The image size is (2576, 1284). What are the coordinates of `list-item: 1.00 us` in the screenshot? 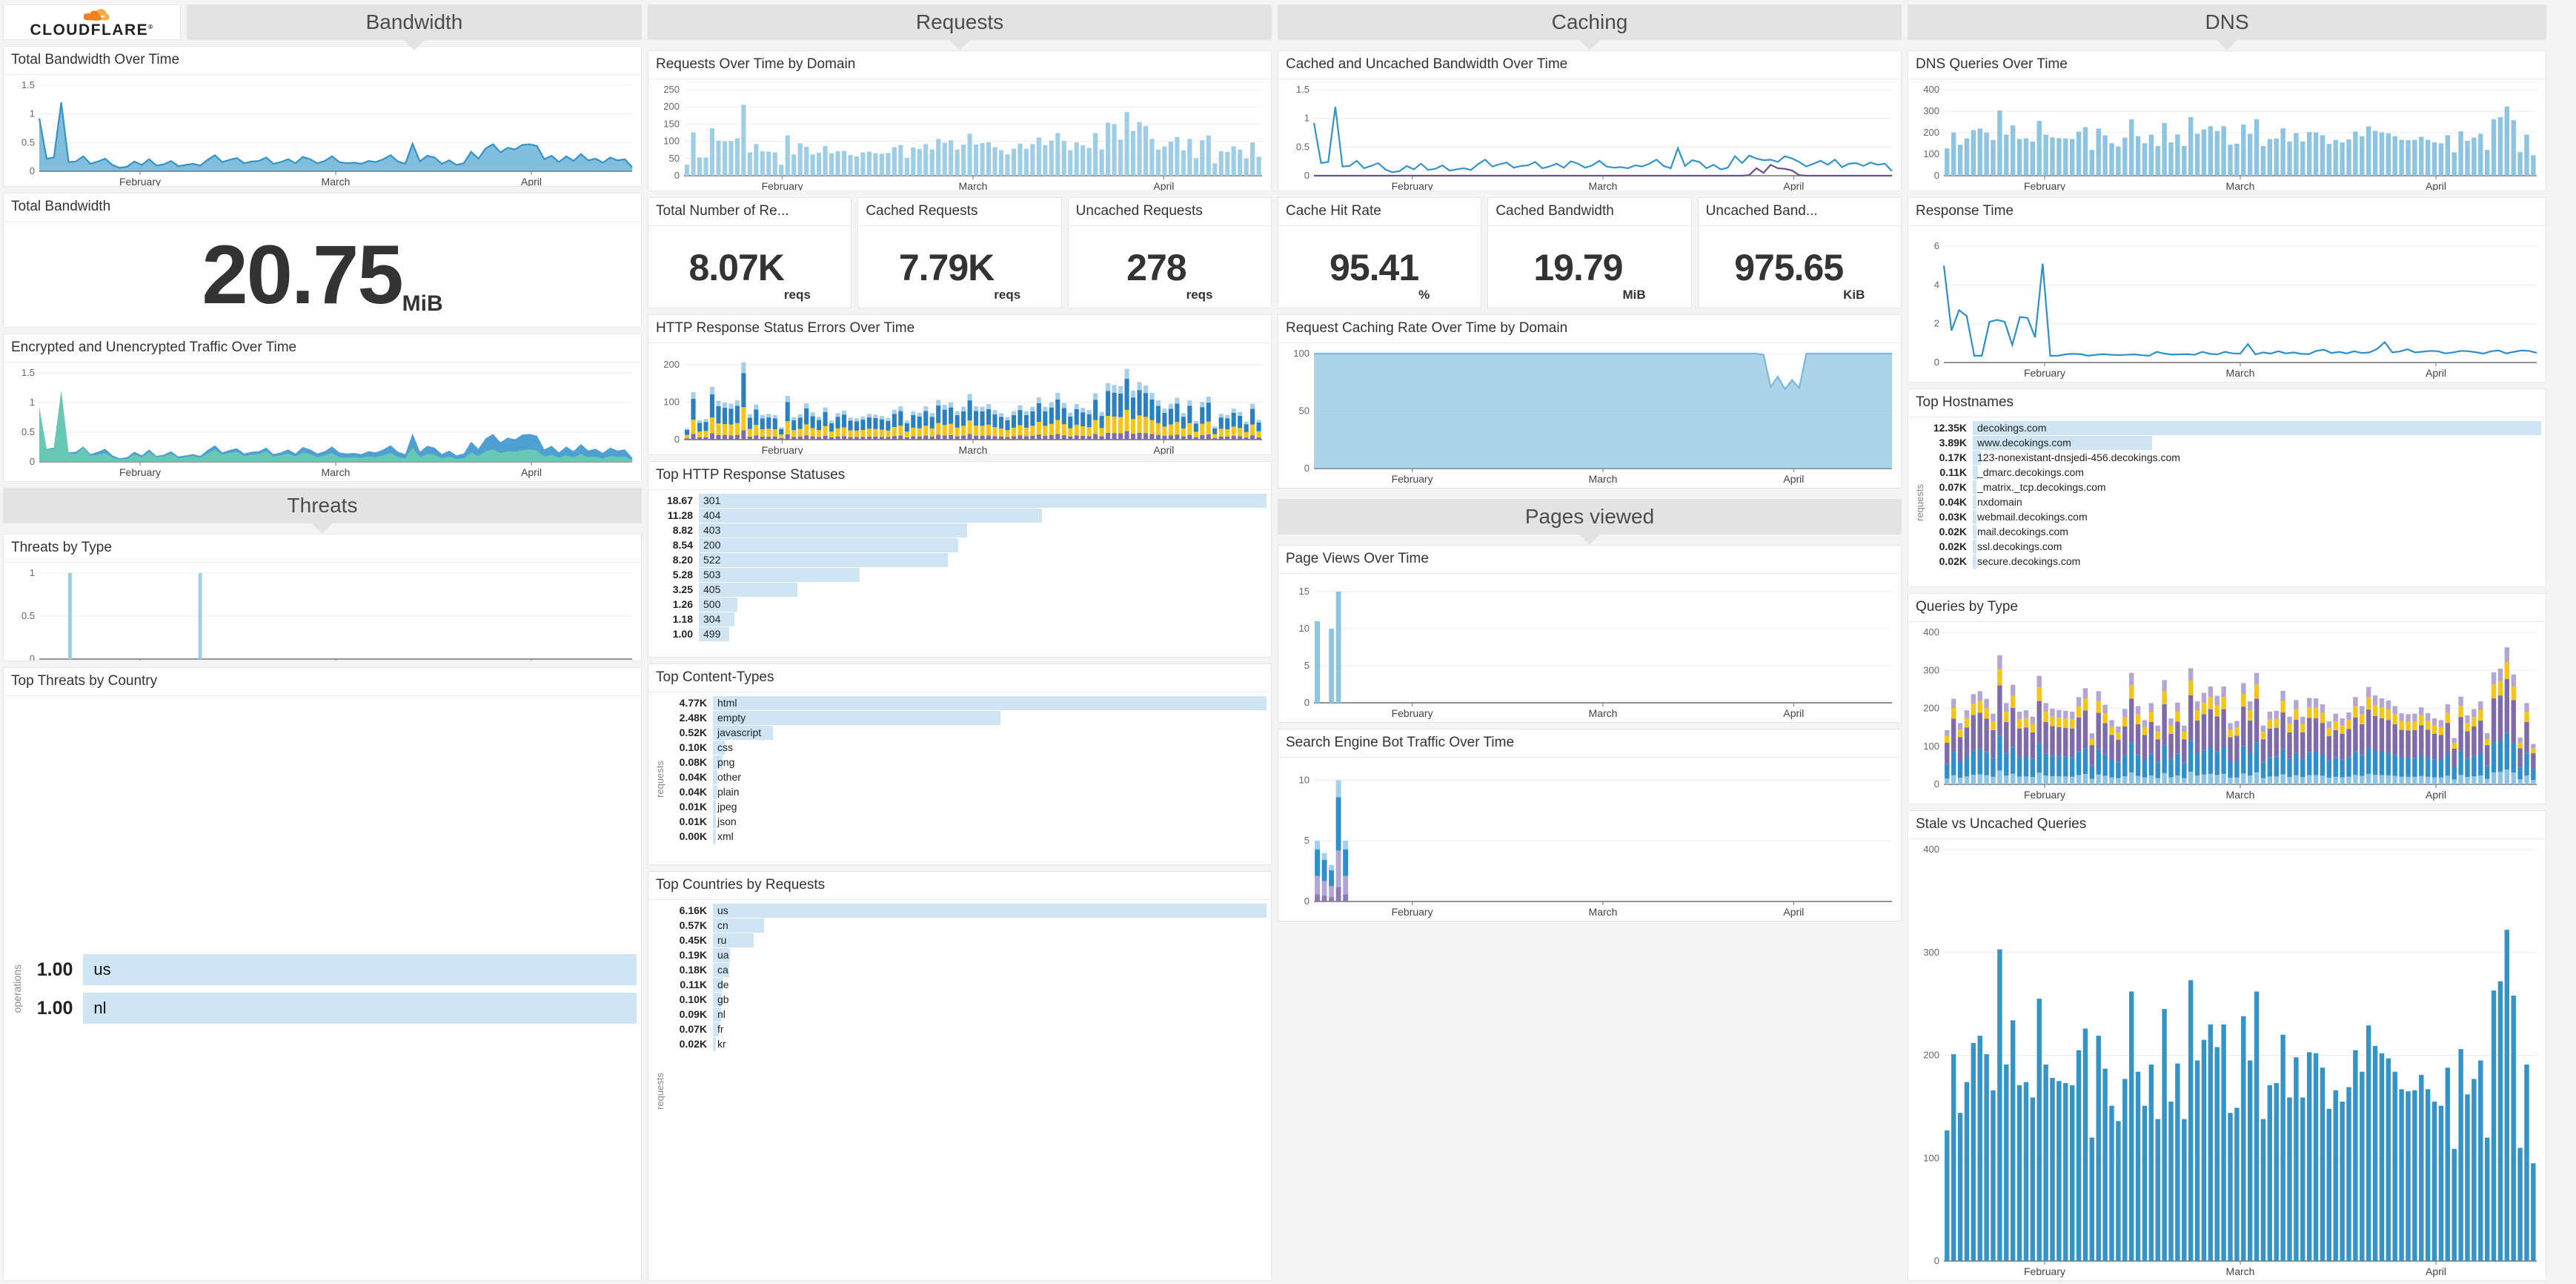 It's located at (331, 969).